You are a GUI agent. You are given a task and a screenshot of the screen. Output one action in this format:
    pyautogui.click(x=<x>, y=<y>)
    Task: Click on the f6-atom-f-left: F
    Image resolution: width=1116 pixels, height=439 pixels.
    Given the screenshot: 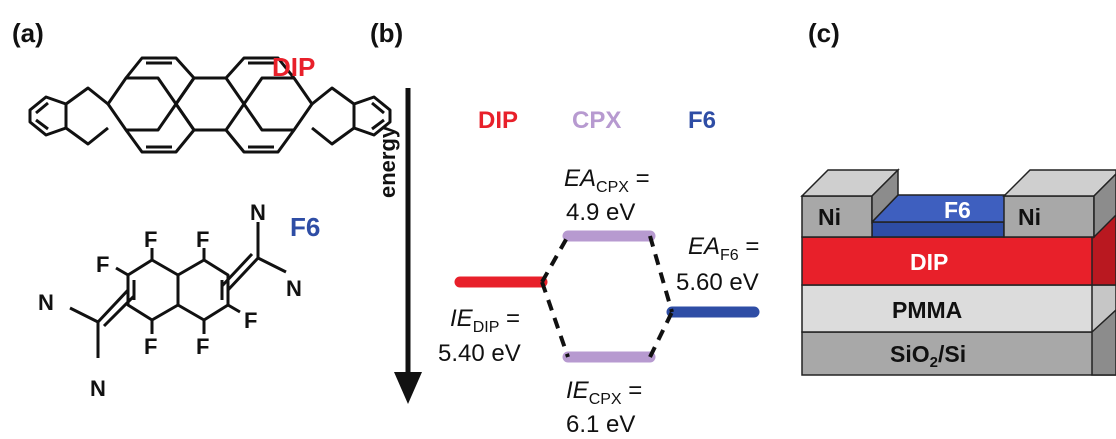 What is the action you would take?
    pyautogui.click(x=102, y=264)
    